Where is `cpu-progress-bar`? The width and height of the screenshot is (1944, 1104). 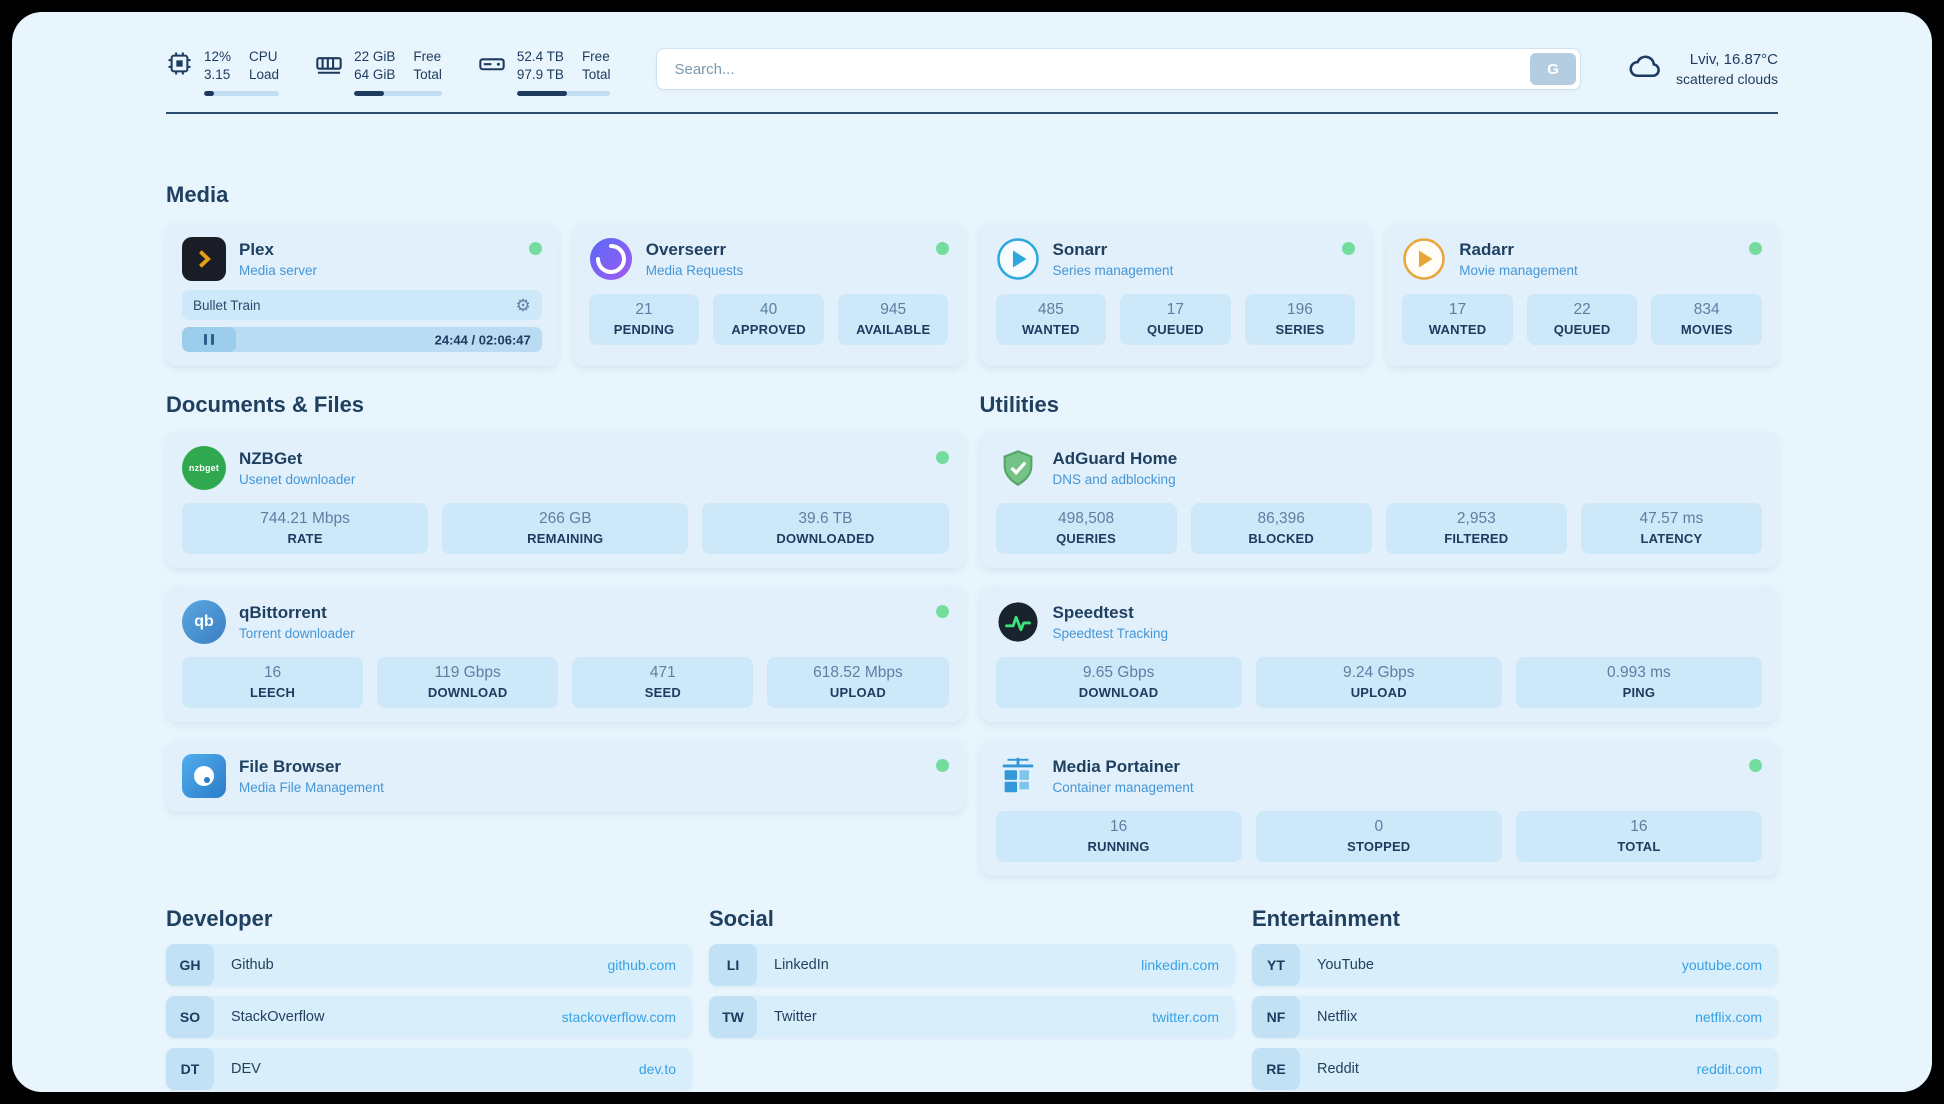
cpu-progress-bar is located at coordinates (242, 94).